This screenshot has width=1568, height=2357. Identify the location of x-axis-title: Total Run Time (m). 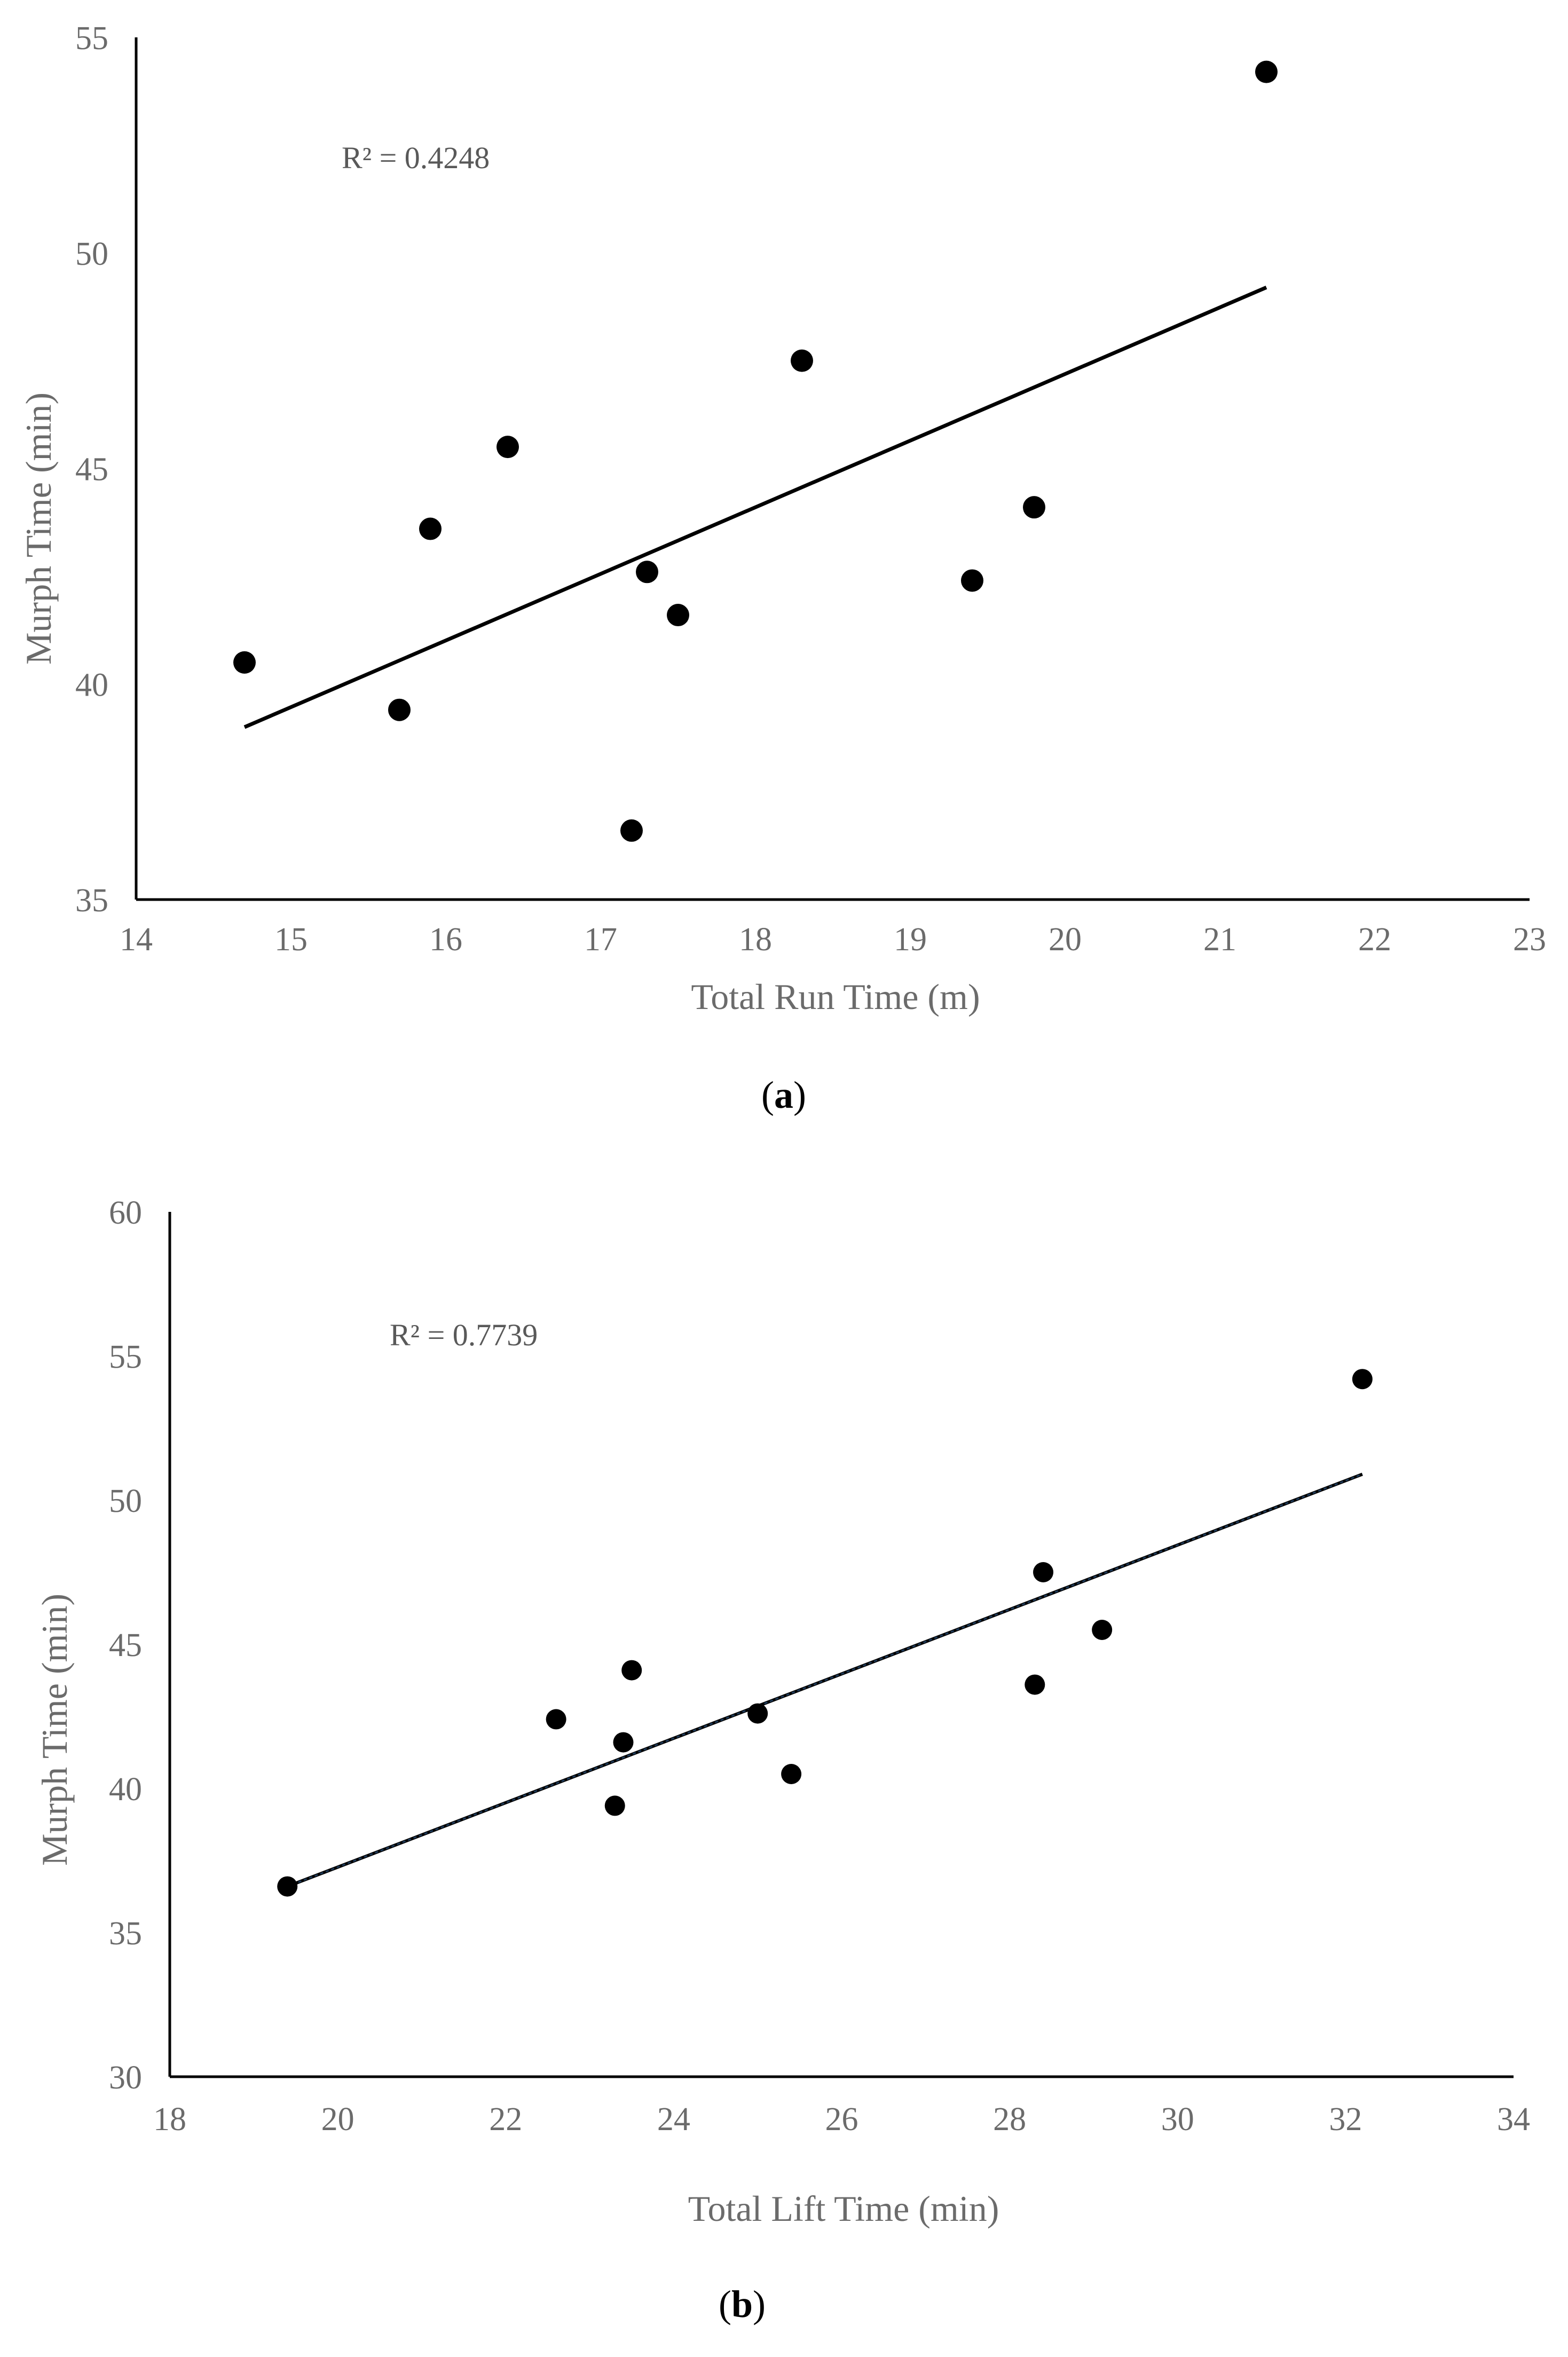
(835, 996).